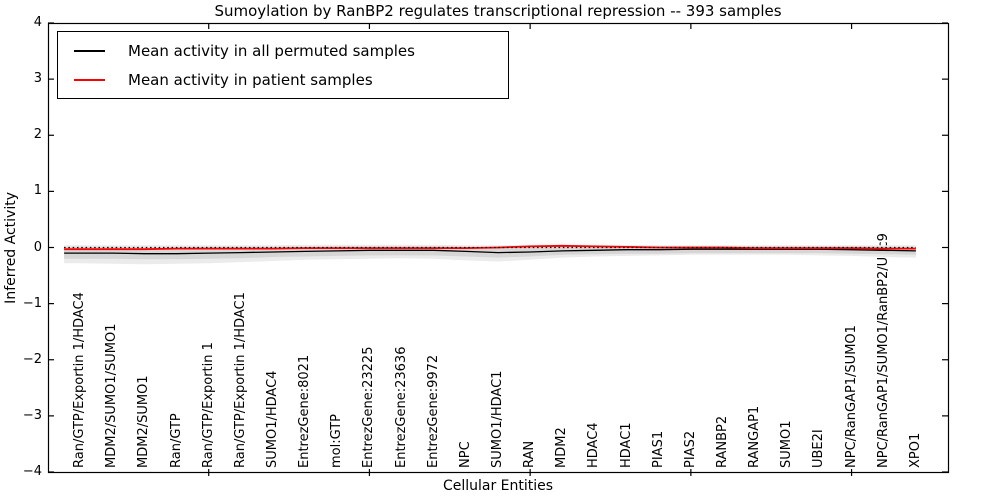 This screenshot has width=1000, height=500. Describe the element at coordinates (112, 395) in the screenshot. I see `x-tick-label: MDM2/SUMO1/SUMO1` at that location.